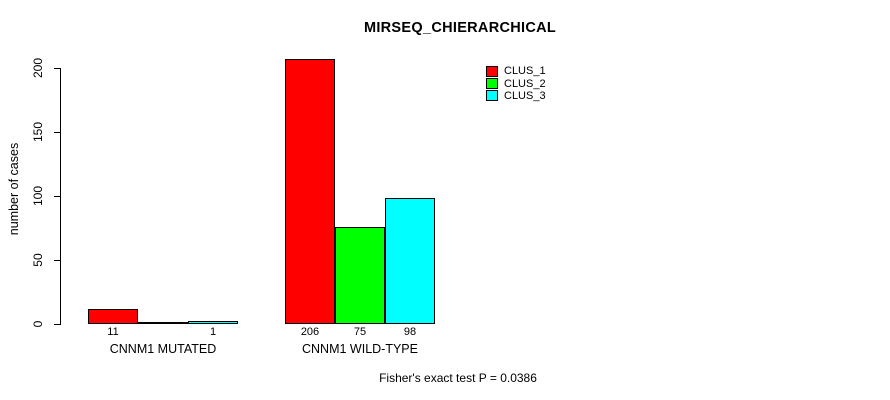  I want to click on bar-value-label: 1, so click(213, 332).